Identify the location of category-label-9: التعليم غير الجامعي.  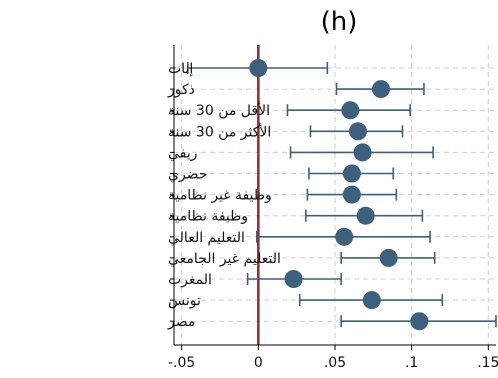
(224, 259).